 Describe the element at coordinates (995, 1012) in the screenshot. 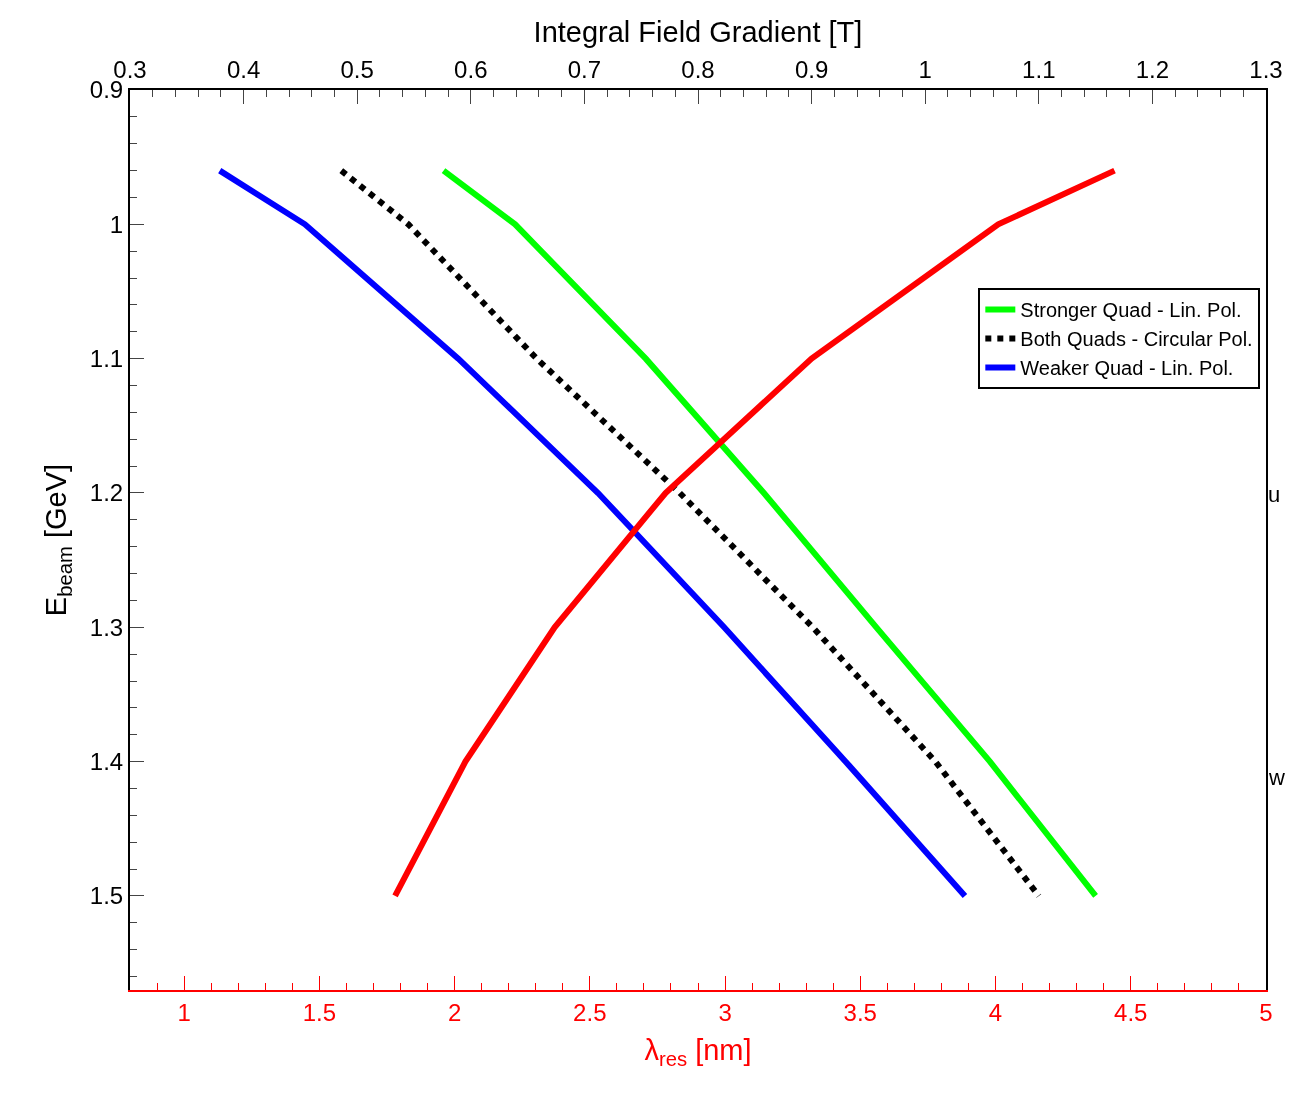

I see `x2-tick-label: 4` at that location.